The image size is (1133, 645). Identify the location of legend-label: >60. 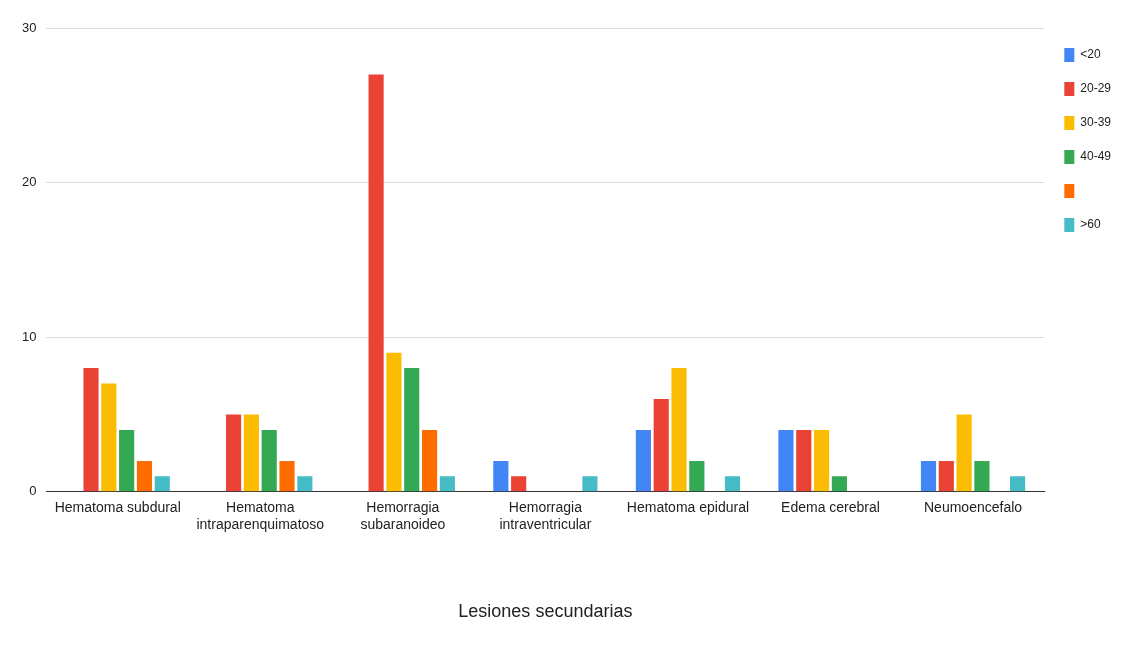
(1090, 224).